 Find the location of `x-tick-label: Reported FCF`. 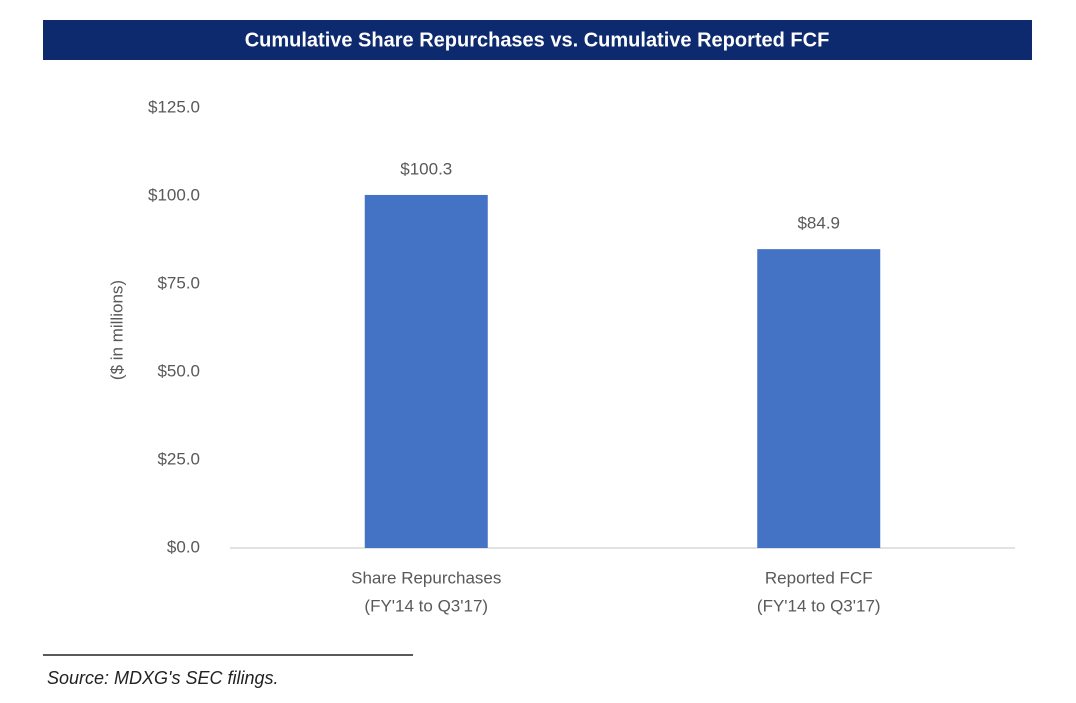

x-tick-label: Reported FCF is located at coordinates (819, 577).